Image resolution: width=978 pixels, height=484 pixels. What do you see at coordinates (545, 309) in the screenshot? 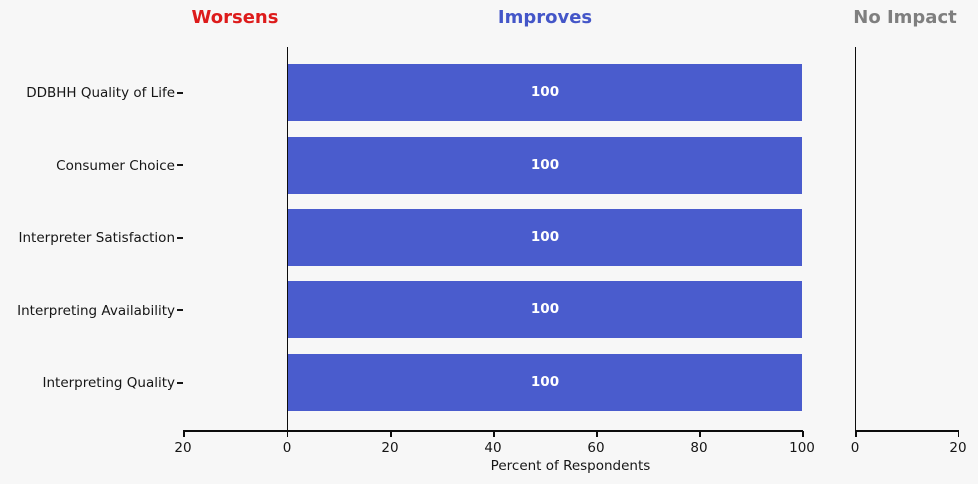
I see `bar-interpreting-availability: 100` at bounding box center [545, 309].